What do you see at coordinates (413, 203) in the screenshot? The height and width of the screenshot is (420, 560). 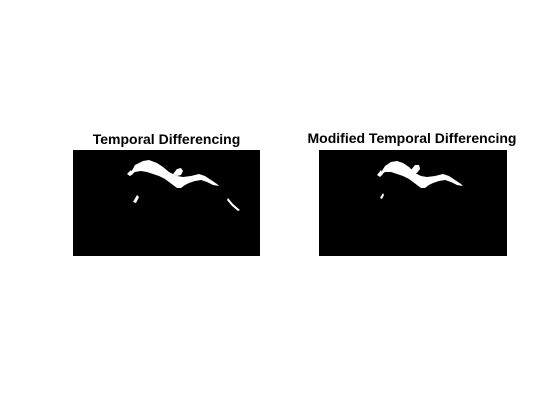 I see `right-panel-image` at bounding box center [413, 203].